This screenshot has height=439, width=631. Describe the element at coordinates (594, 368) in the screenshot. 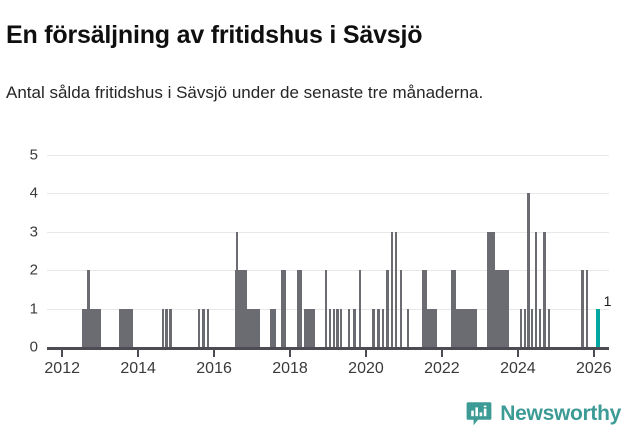

I see `x-axis-tick-label: 2026` at that location.